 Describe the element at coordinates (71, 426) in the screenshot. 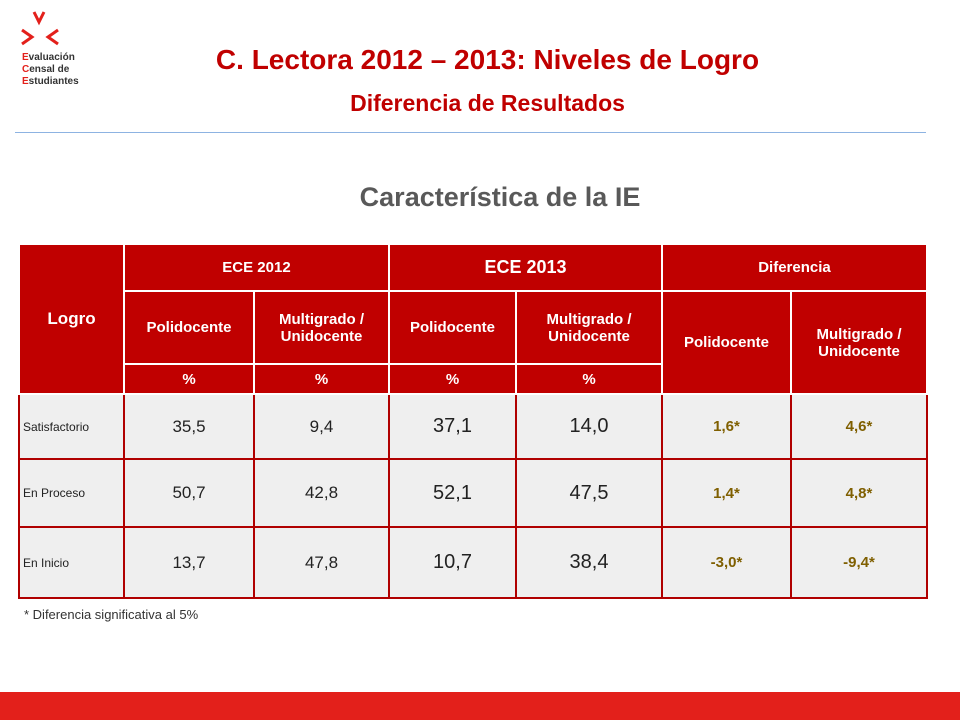

I see `table-cell: Satisfactorio` at that location.